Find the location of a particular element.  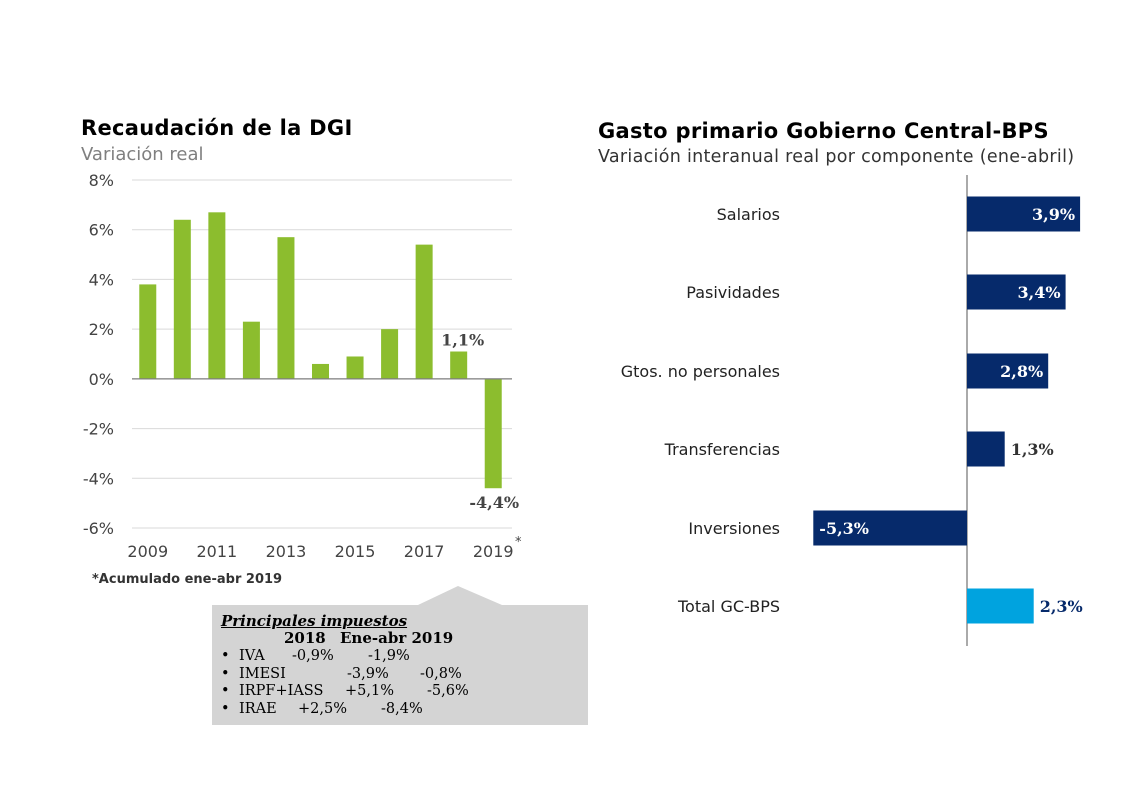

x-tick-label: 2017 is located at coordinates (424, 551).